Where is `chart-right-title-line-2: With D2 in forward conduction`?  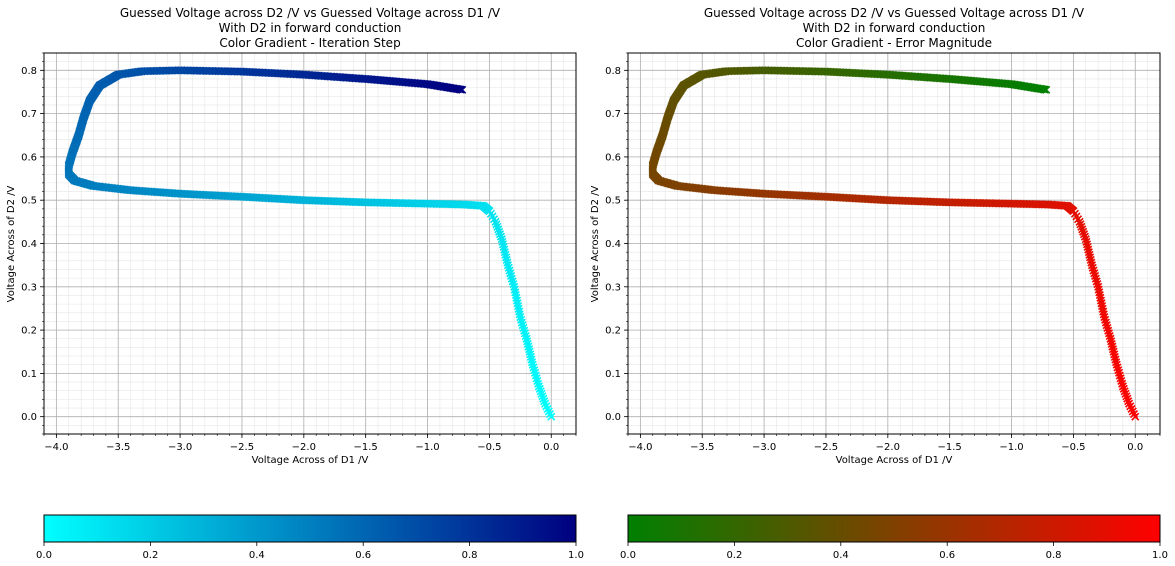 chart-right-title-line-2: With D2 in forward conduction is located at coordinates (894, 28).